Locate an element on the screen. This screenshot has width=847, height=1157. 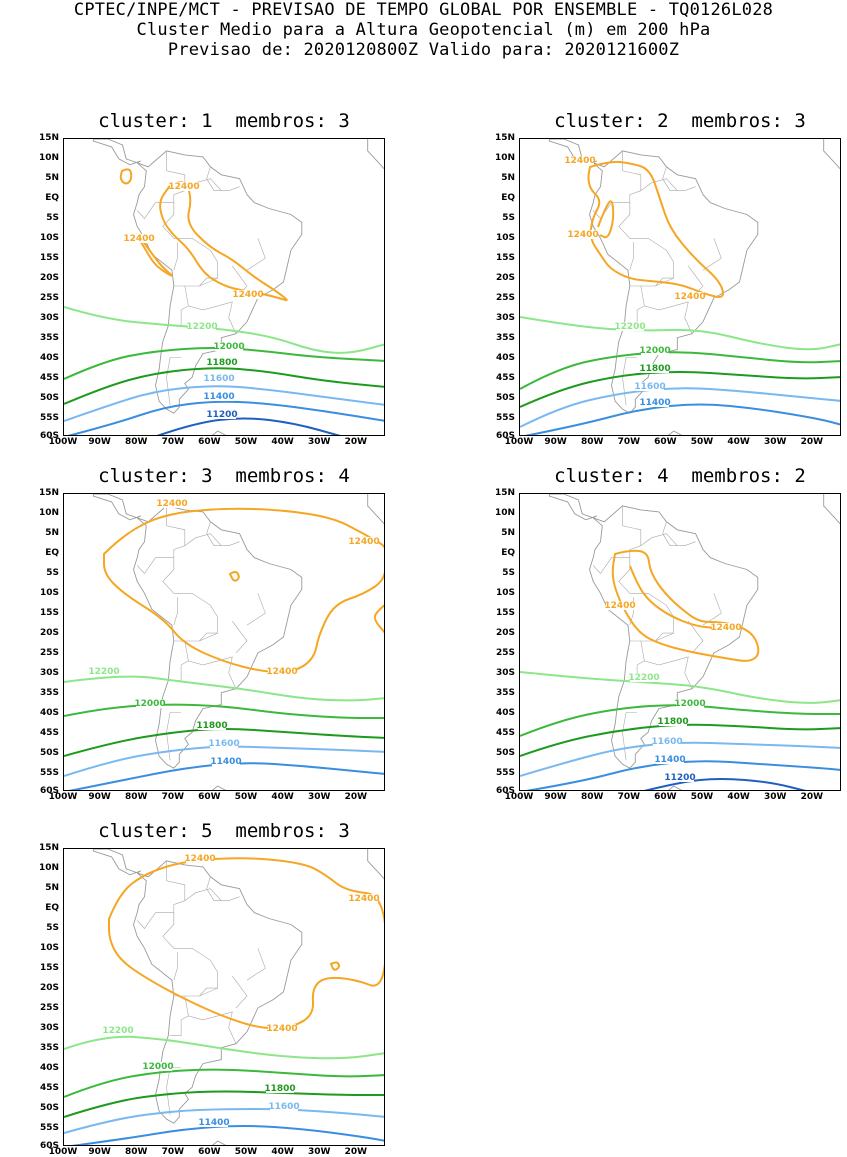
central-america-coastline is located at coordinates (117, 862).